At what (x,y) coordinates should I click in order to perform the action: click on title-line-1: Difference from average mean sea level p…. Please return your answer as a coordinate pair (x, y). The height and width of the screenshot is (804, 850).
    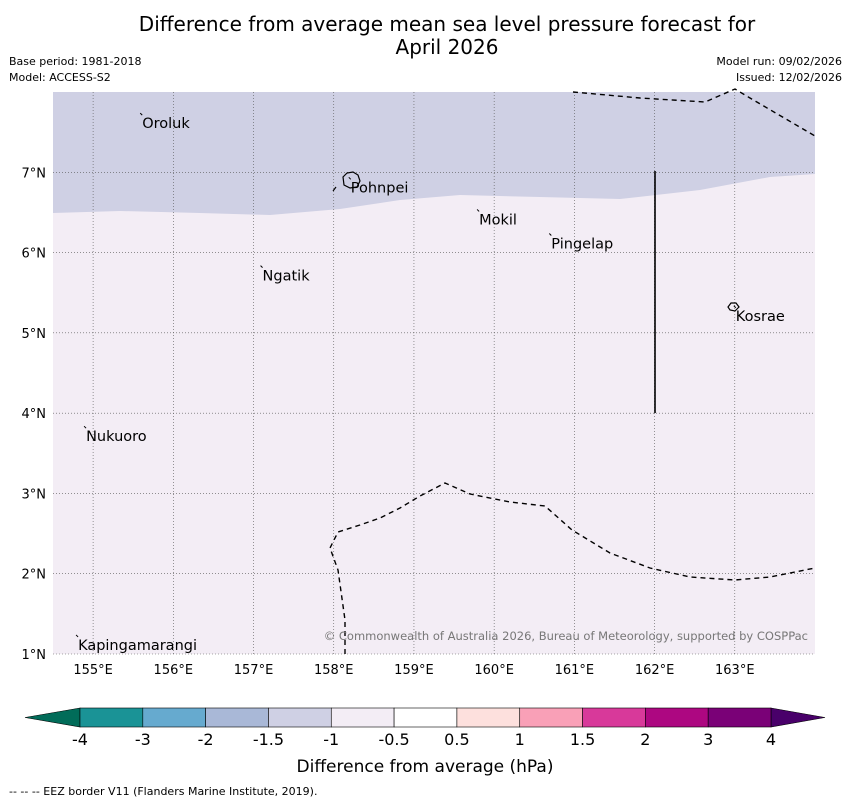
    Looking at the image, I should click on (447, 24).